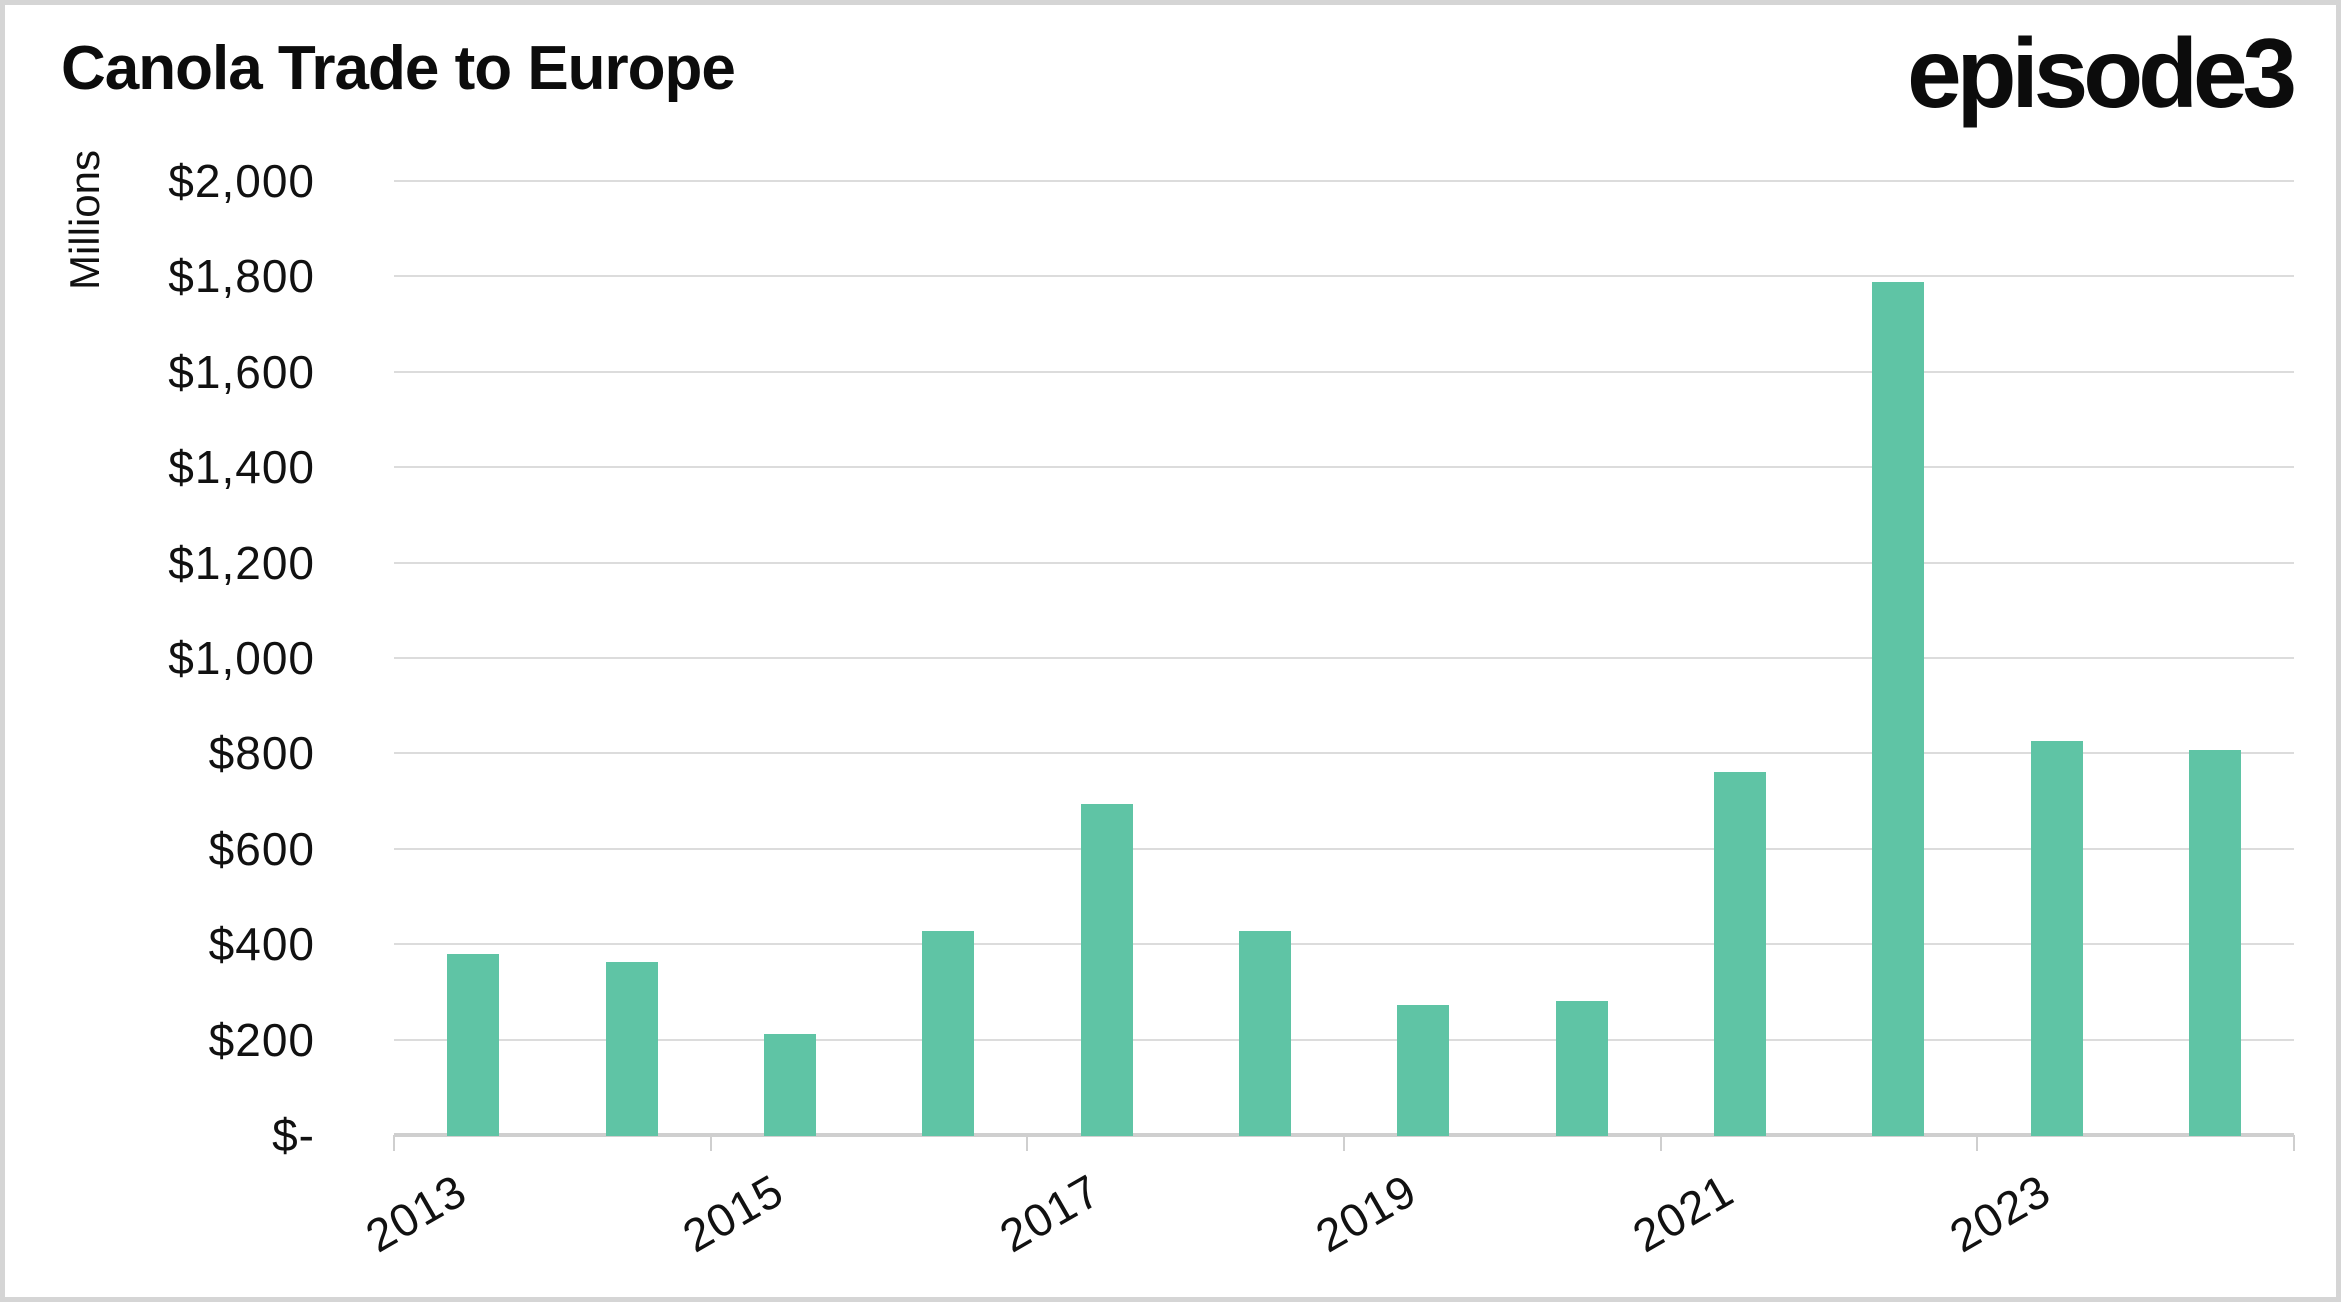  I want to click on bar-2014, so click(631, 1049).